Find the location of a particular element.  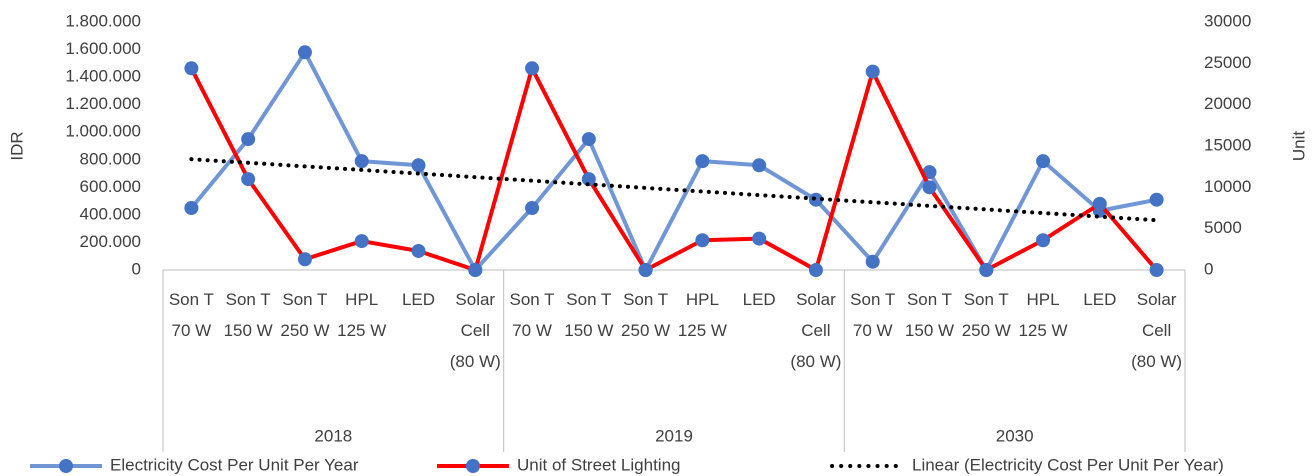

legend-label: Unit of Street Lighting is located at coordinates (598, 464).